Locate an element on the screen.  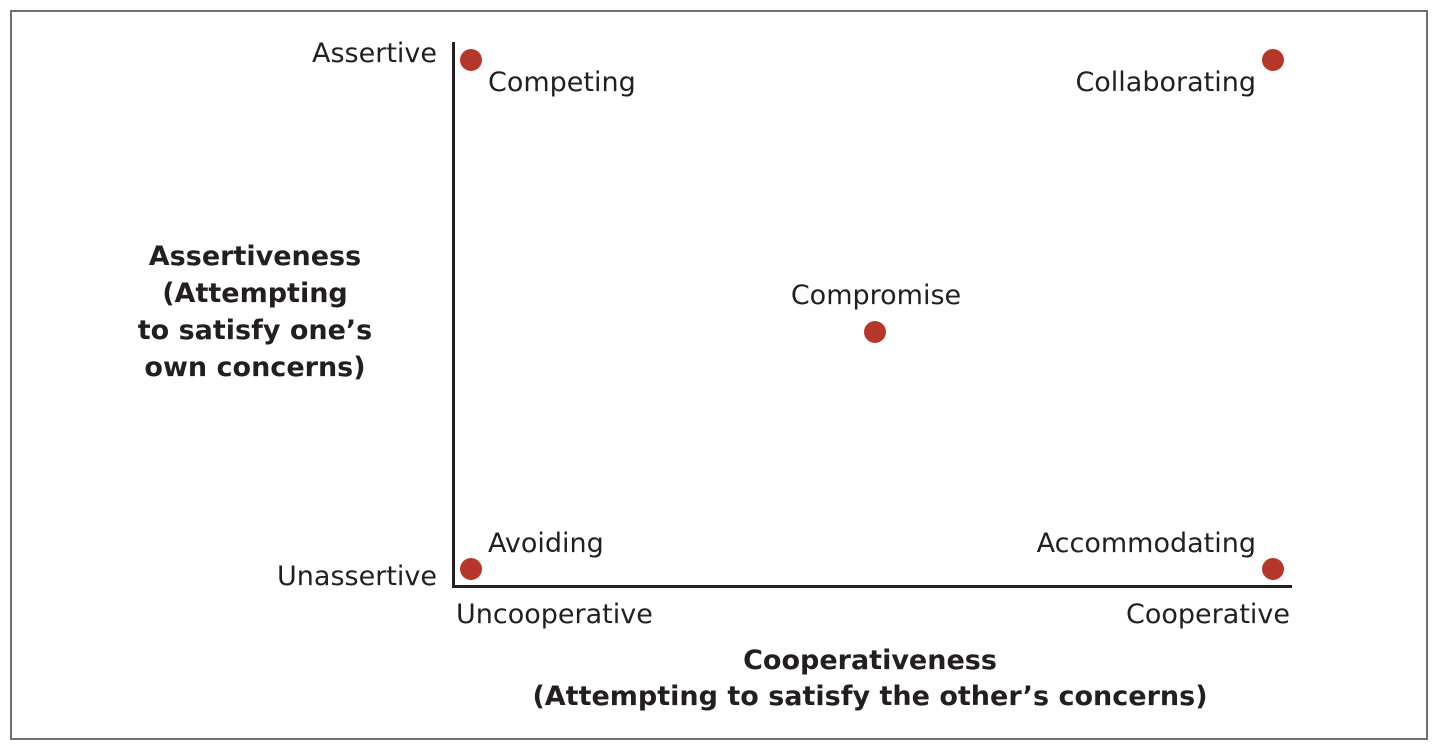
avoiding-label: Avoiding is located at coordinates (546, 543).